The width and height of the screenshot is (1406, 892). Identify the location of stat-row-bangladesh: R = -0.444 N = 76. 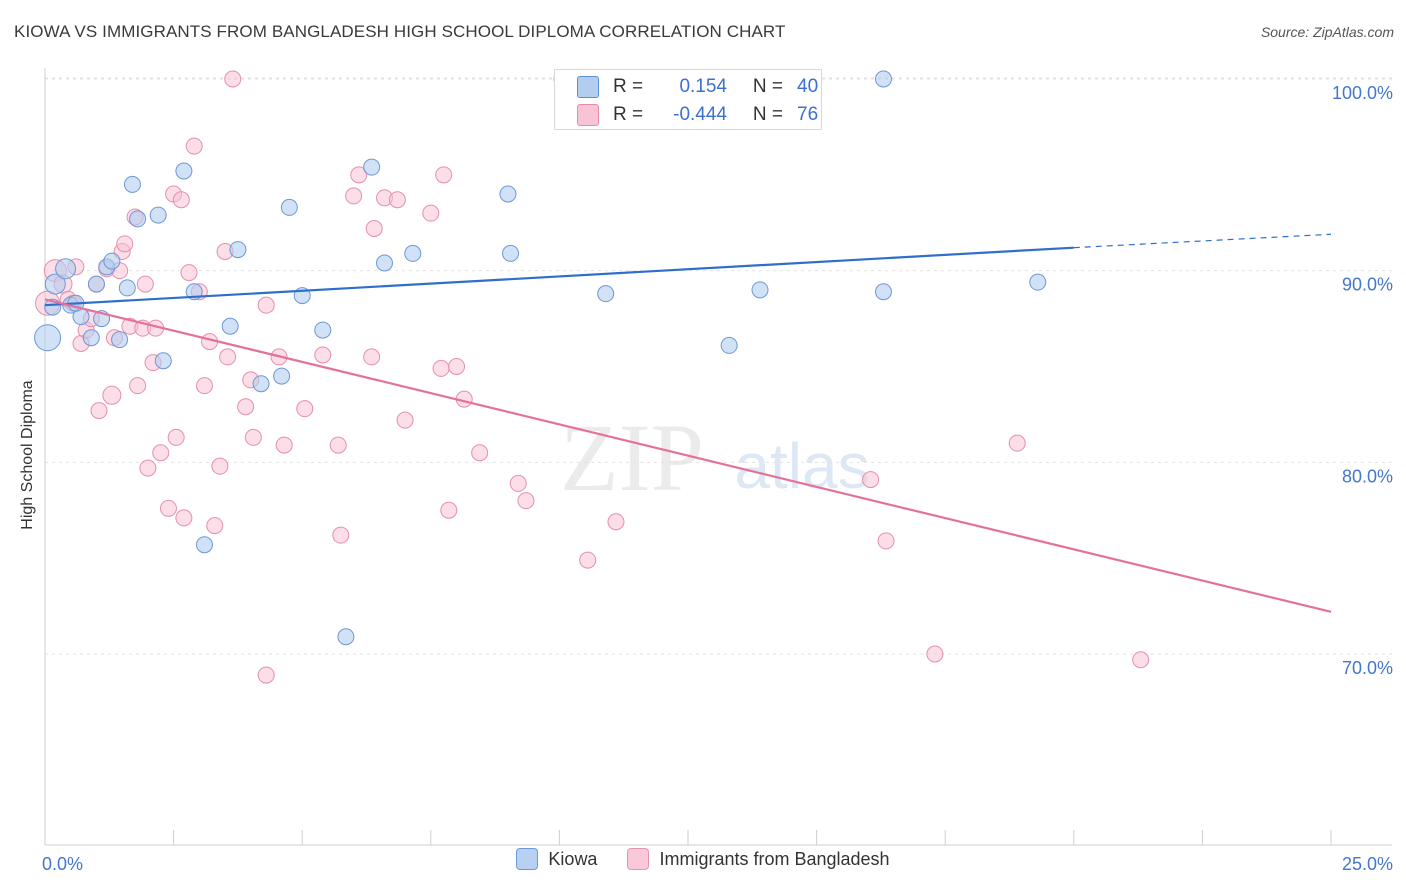
(707, 115).